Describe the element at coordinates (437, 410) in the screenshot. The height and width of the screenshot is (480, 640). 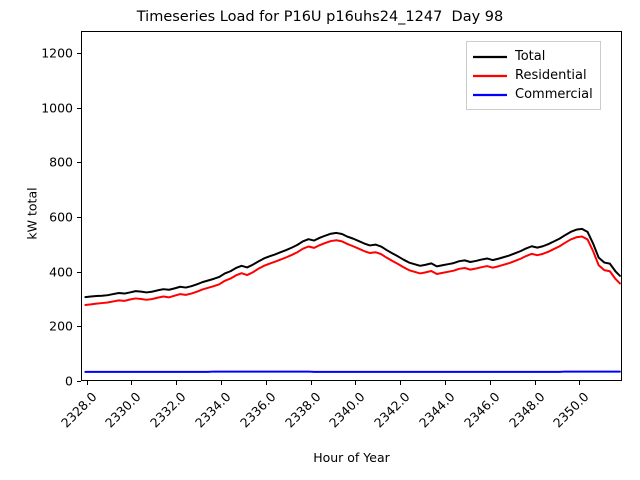
I see `x-tick-label: 2344.0` at that location.